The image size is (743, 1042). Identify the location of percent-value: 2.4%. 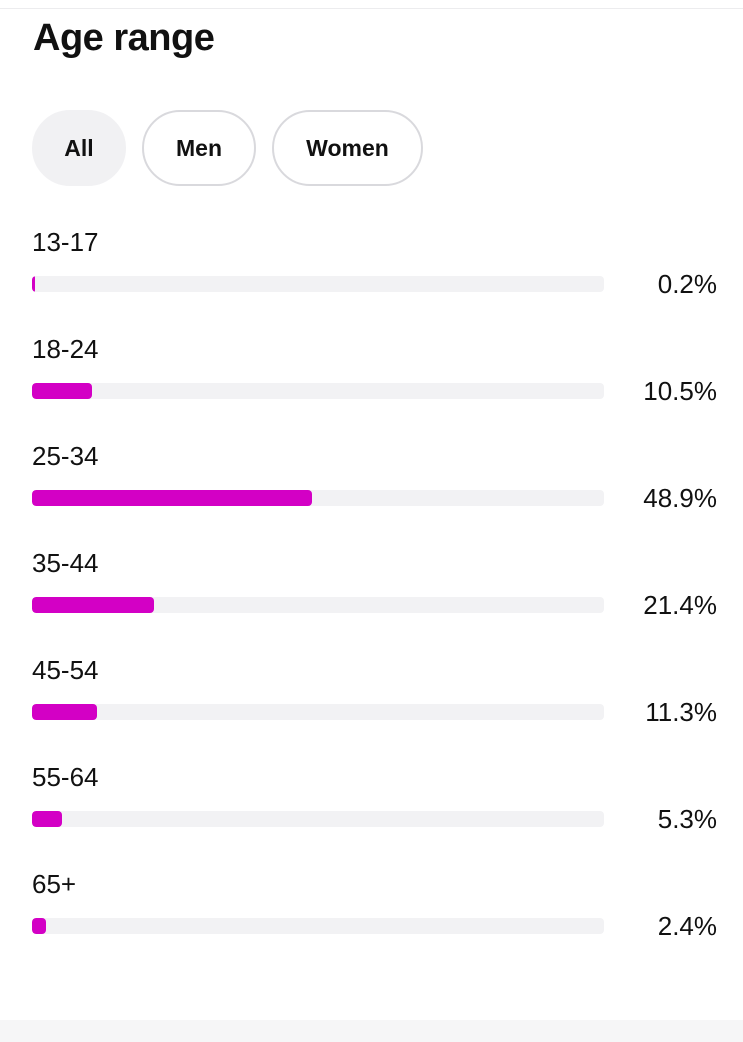
(687, 926).